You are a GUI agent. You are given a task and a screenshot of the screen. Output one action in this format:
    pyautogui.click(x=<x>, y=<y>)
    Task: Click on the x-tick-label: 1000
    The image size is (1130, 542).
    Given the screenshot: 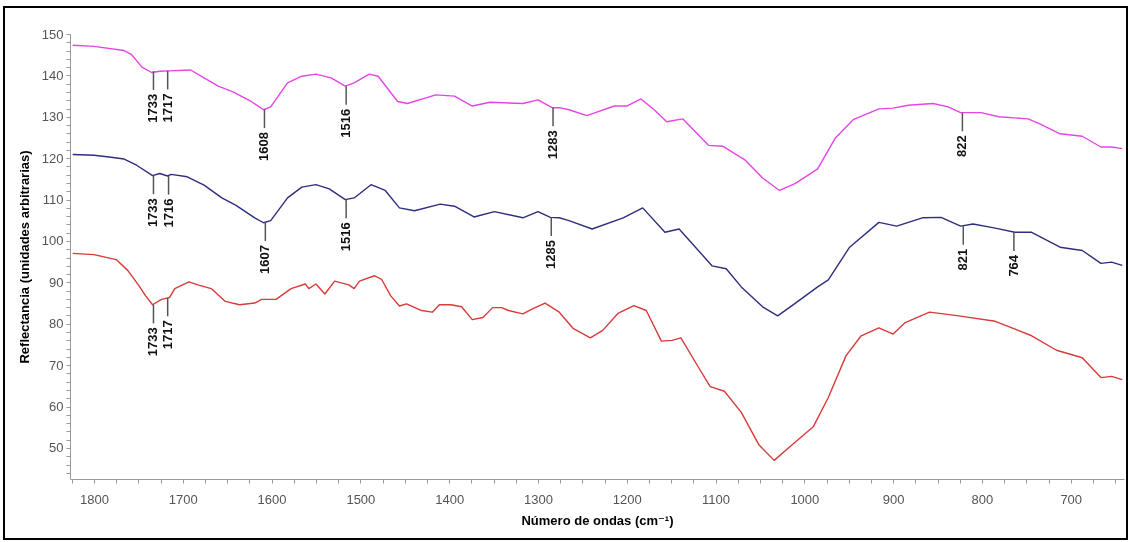 What is the action you would take?
    pyautogui.click(x=805, y=499)
    